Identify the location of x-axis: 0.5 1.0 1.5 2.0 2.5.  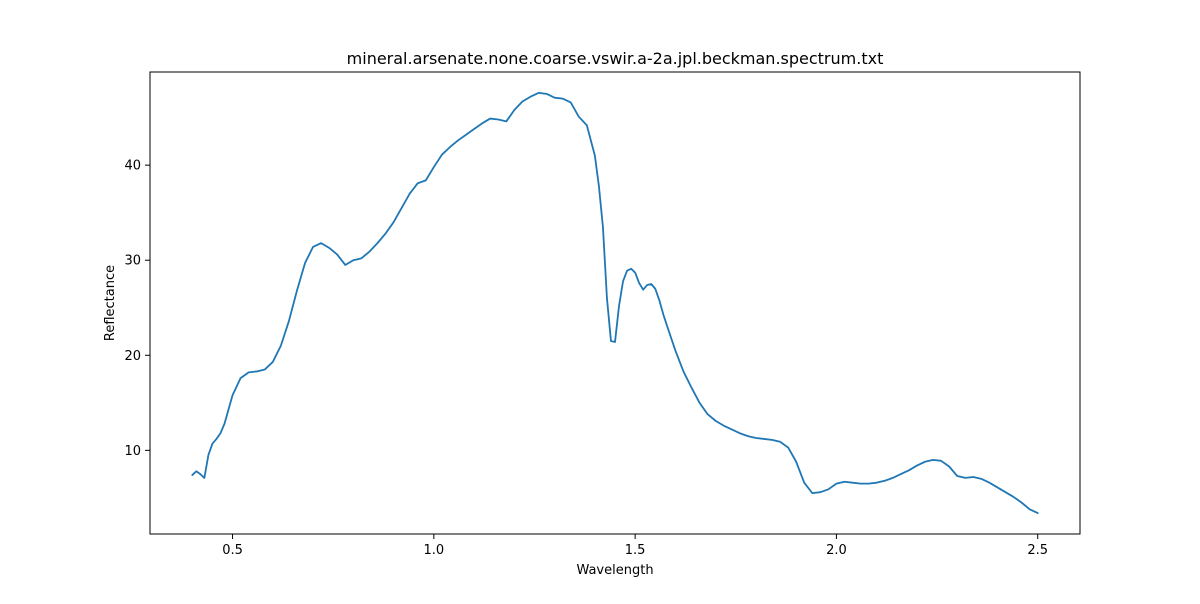
(635, 546).